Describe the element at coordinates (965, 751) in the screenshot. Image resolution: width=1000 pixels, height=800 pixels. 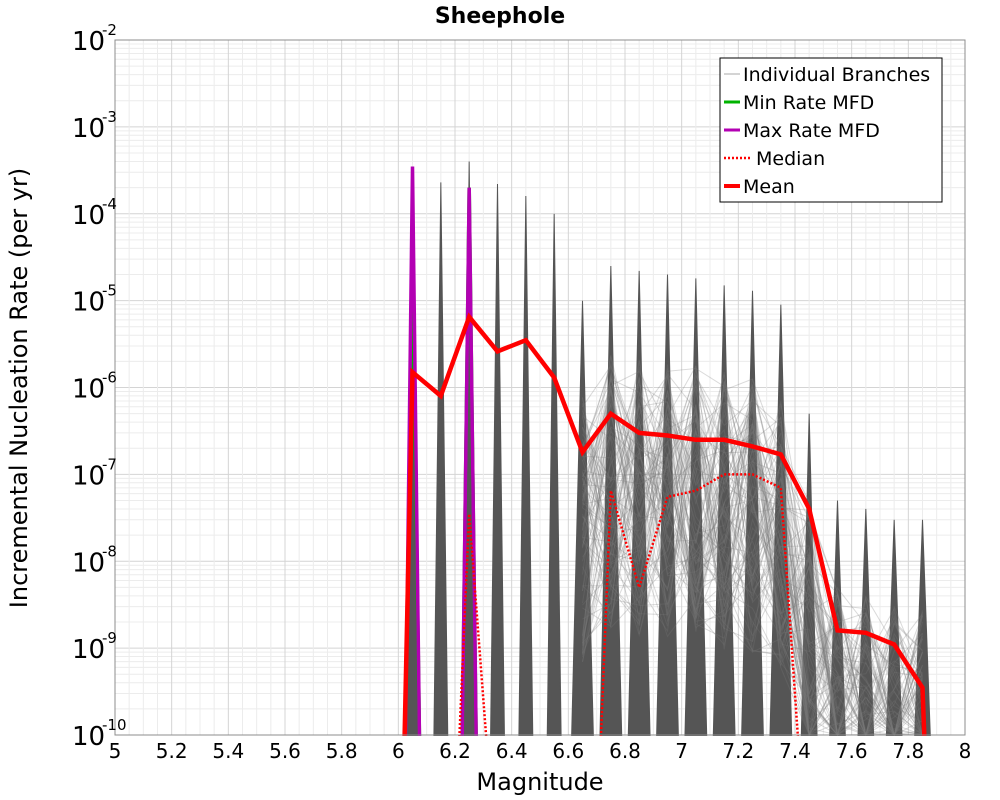
I see `x-tick-label: 8` at that location.